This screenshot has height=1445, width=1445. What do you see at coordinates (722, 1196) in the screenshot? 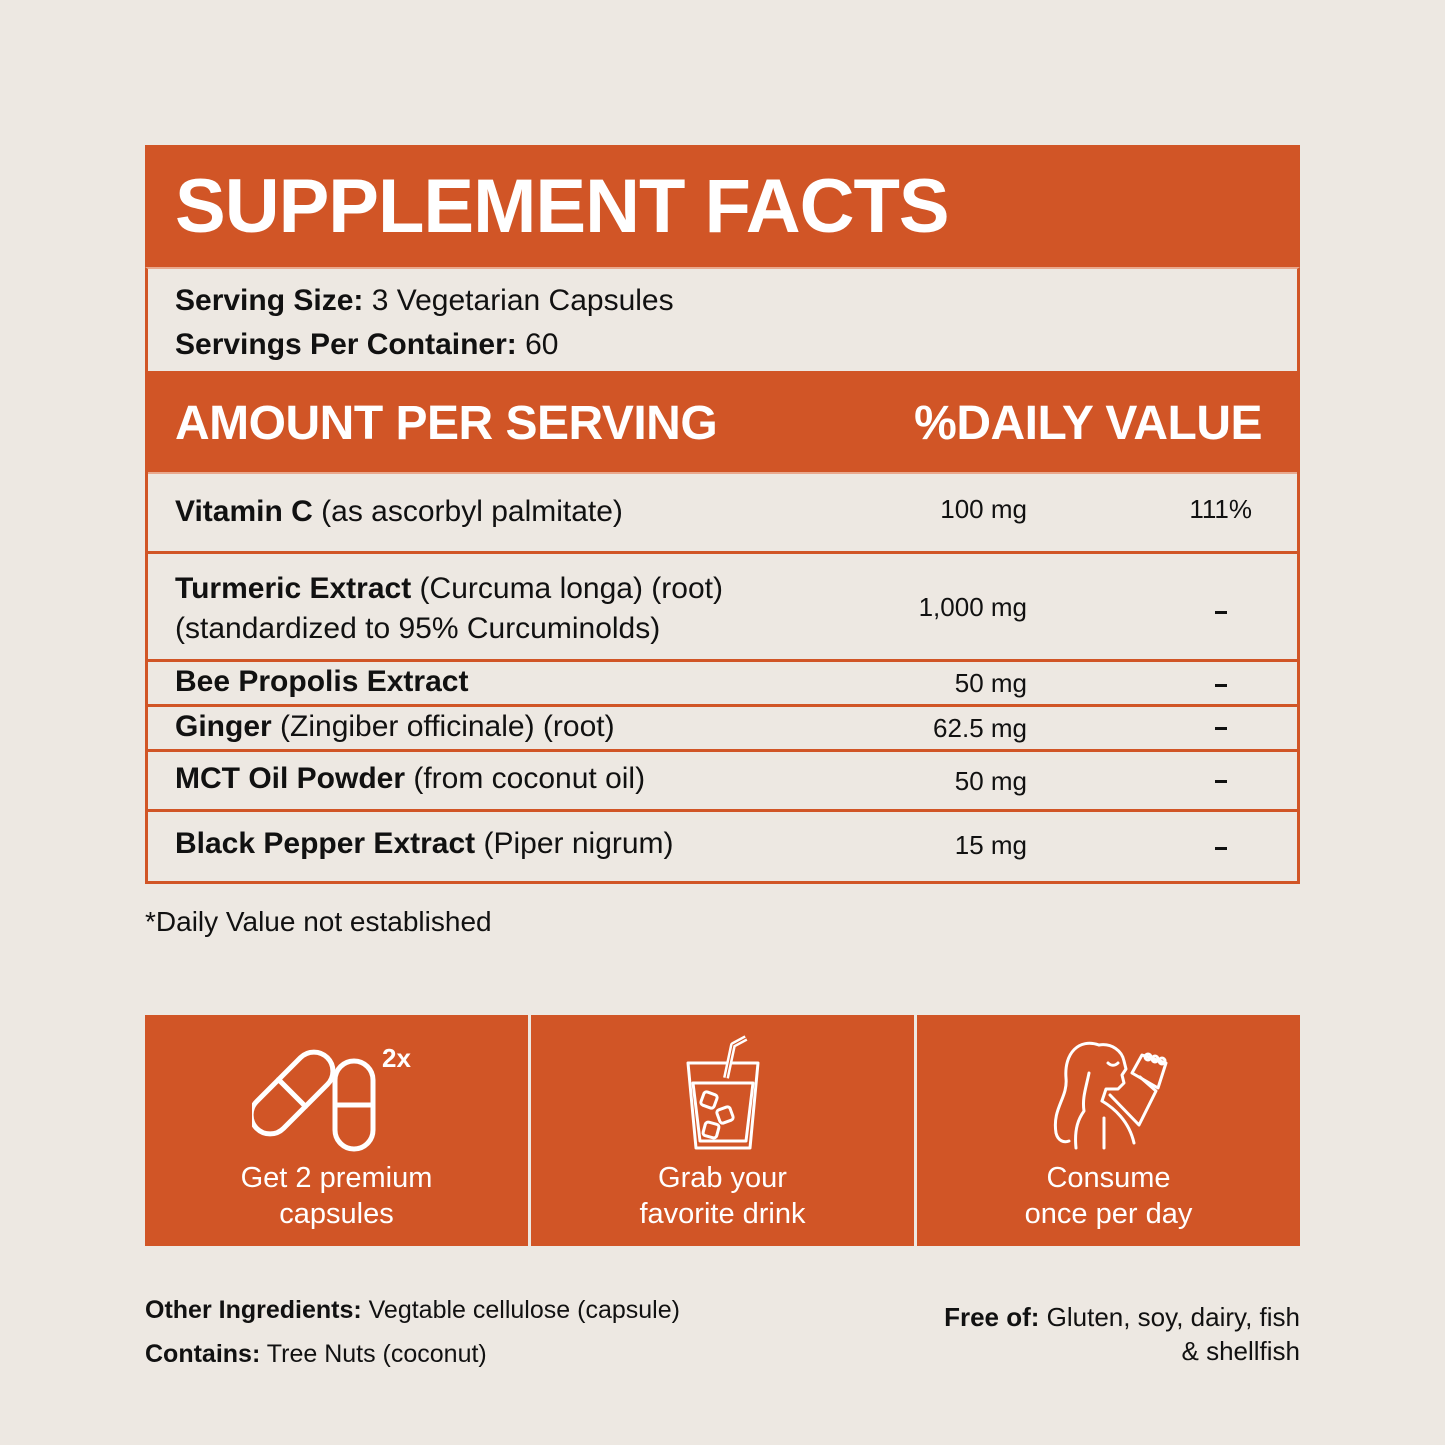
I see `step-label: Grab your favorite drink` at bounding box center [722, 1196].